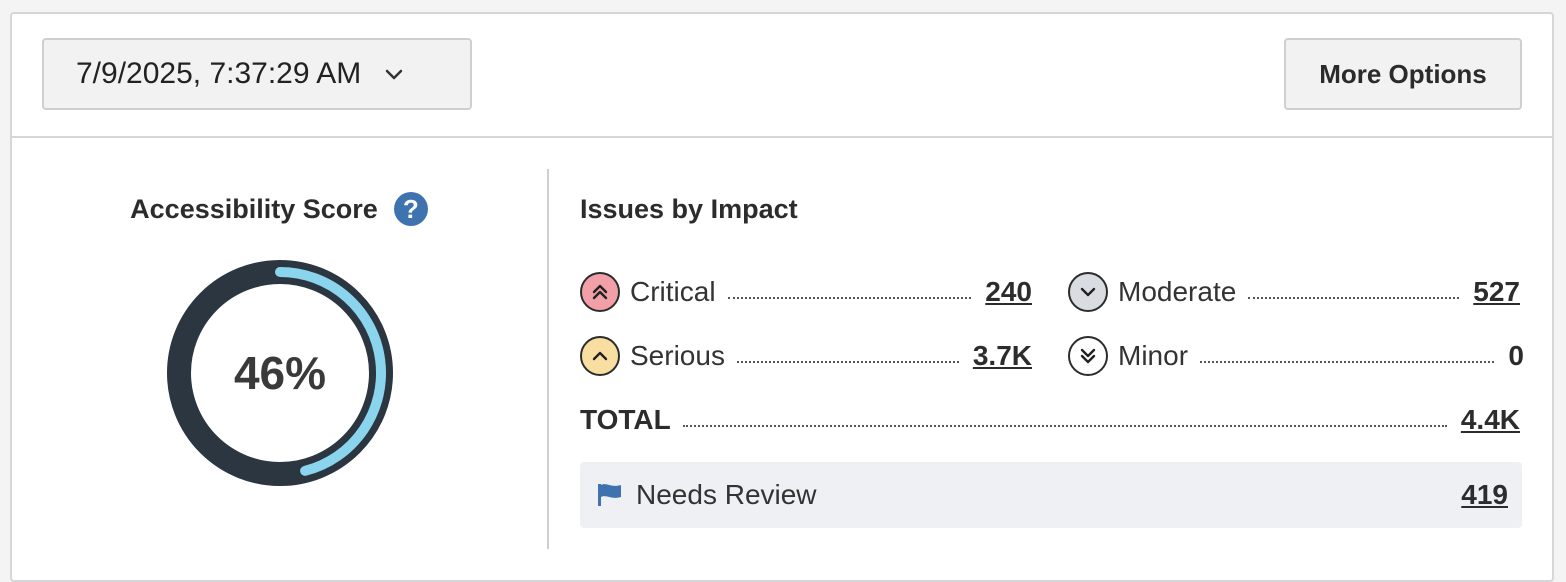  What do you see at coordinates (548, 359) in the screenshot?
I see `section-divider` at bounding box center [548, 359].